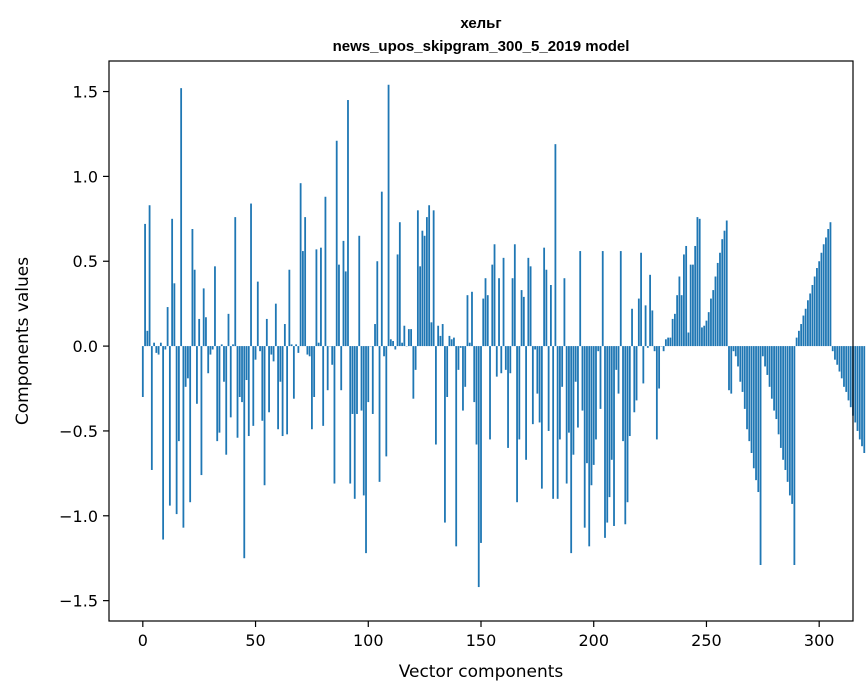  I want to click on x-tick-label: 250, so click(706, 640).